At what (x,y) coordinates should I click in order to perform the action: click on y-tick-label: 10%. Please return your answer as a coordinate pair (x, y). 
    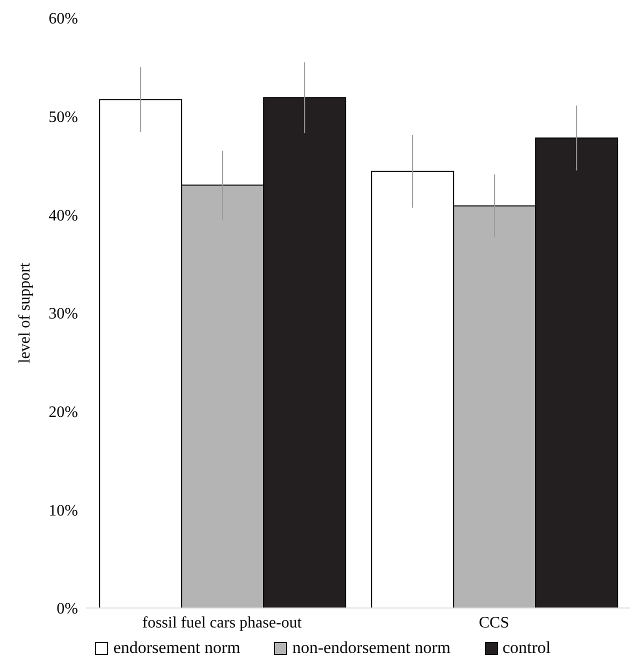
    Looking at the image, I should click on (63, 511).